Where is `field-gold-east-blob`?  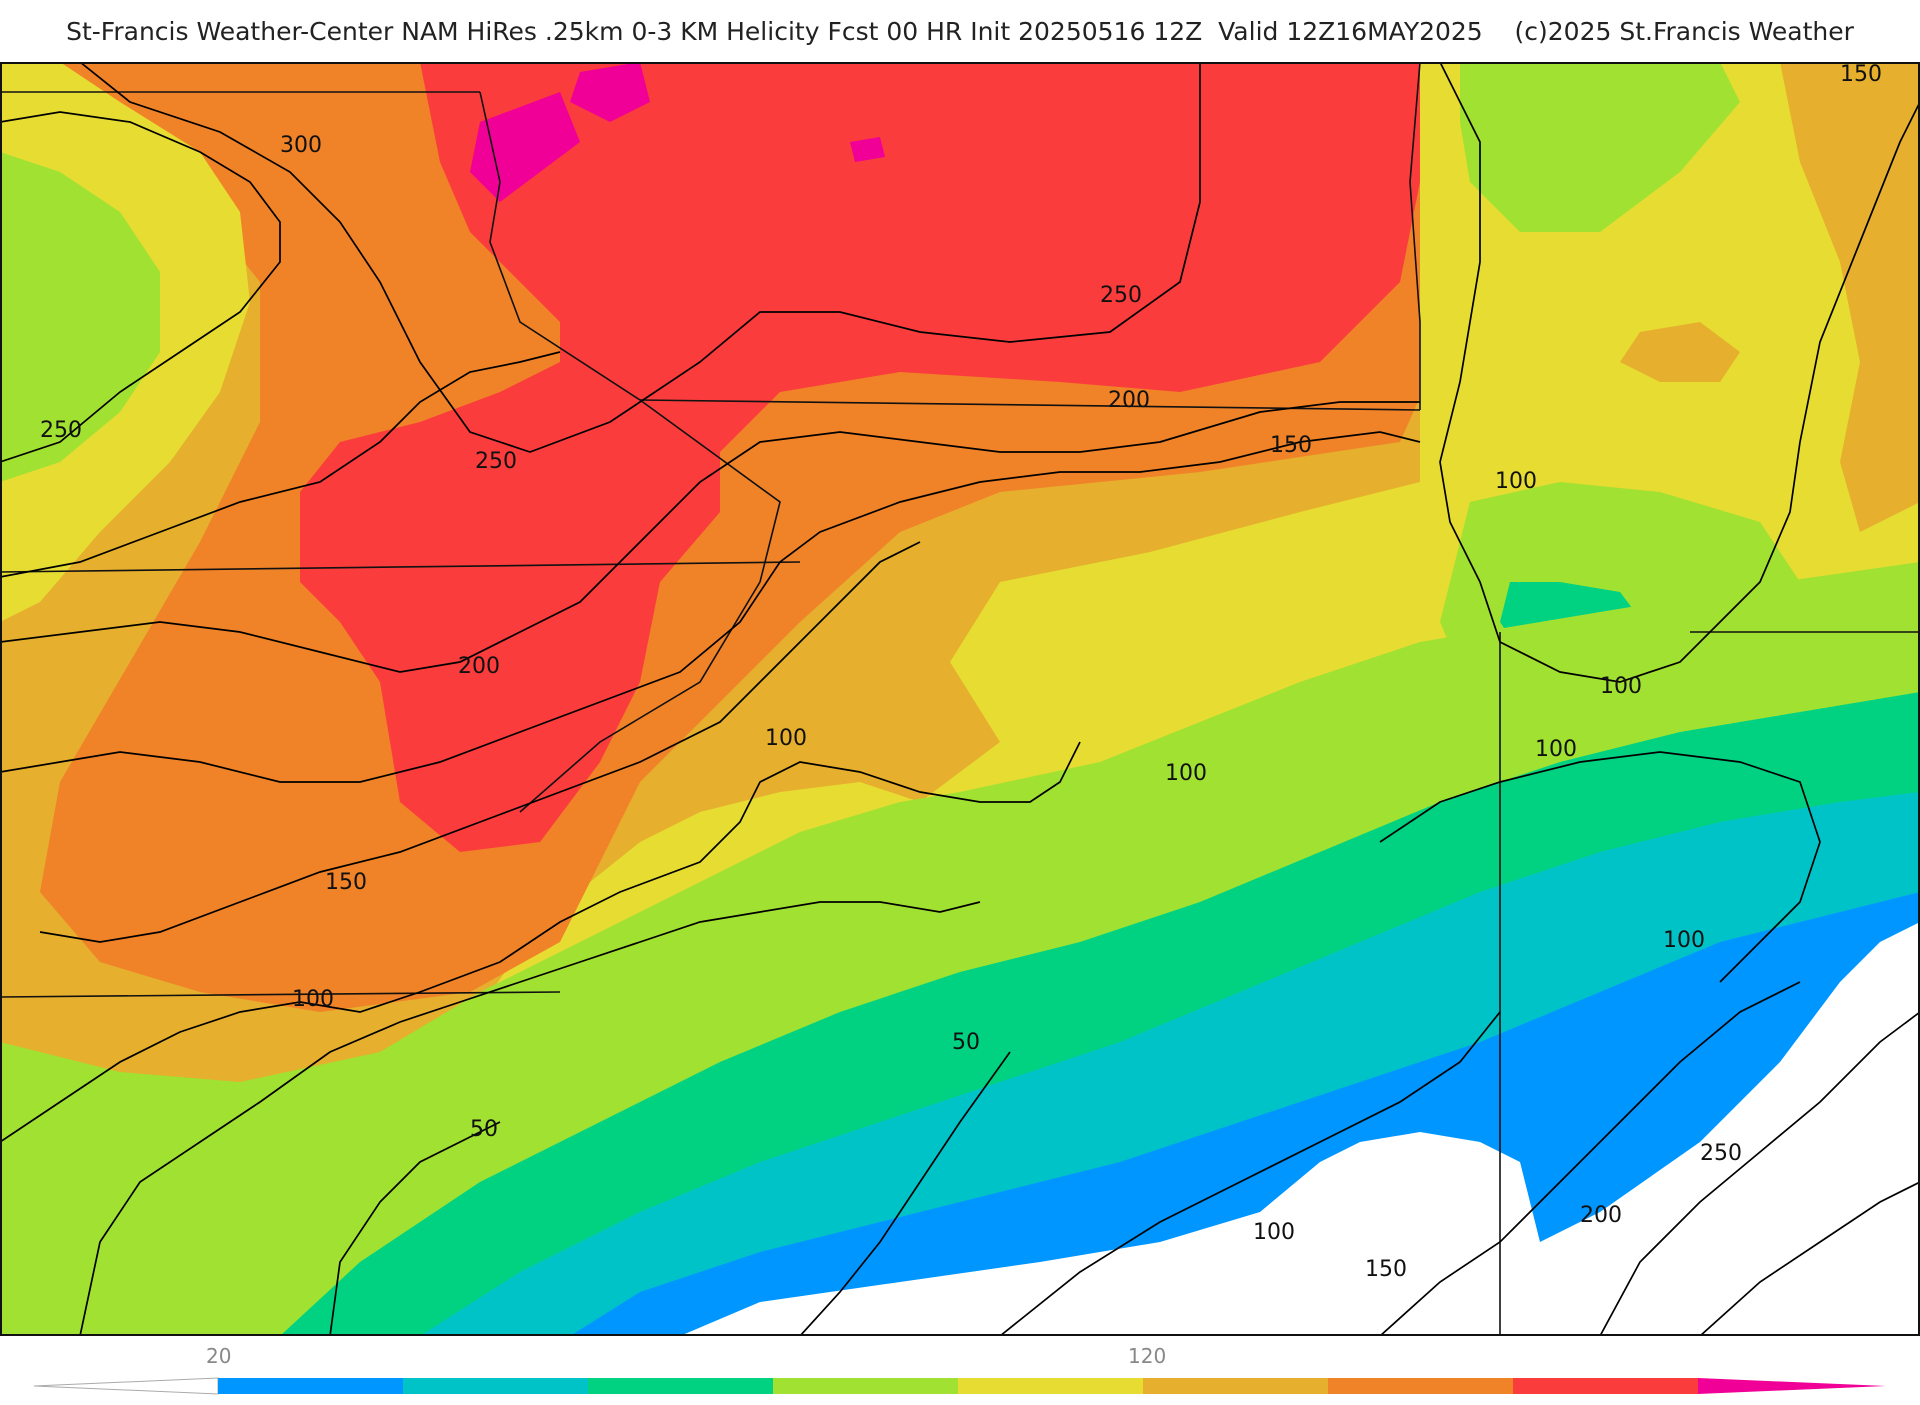
field-gold-east-blob is located at coordinates (1680, 352).